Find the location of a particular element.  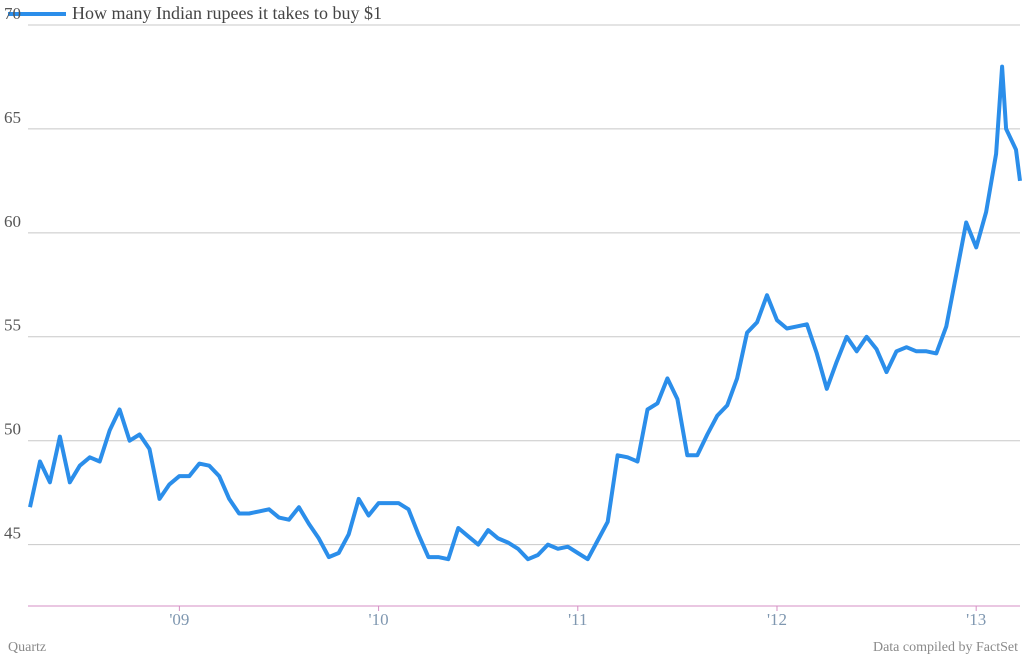

source: Data compiled by FactSet is located at coordinates (945, 647).